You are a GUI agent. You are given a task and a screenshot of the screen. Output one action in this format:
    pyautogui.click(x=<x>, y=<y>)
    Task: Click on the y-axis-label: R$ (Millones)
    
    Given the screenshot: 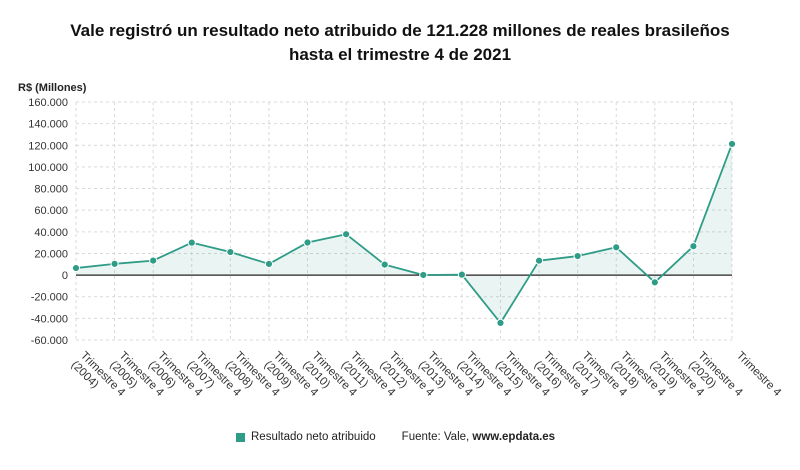 What is the action you would take?
    pyautogui.click(x=52, y=88)
    